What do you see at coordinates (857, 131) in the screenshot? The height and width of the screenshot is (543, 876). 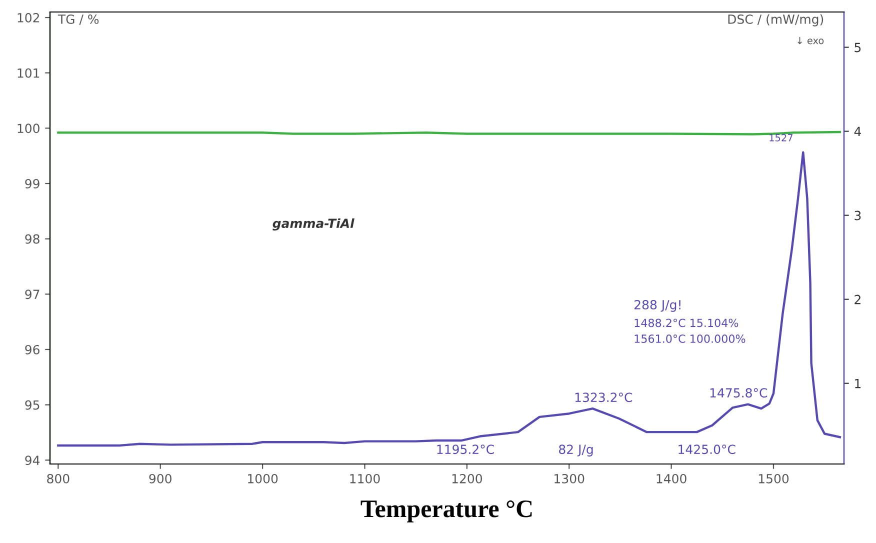 I see `y2-tick-label: 4` at bounding box center [857, 131].